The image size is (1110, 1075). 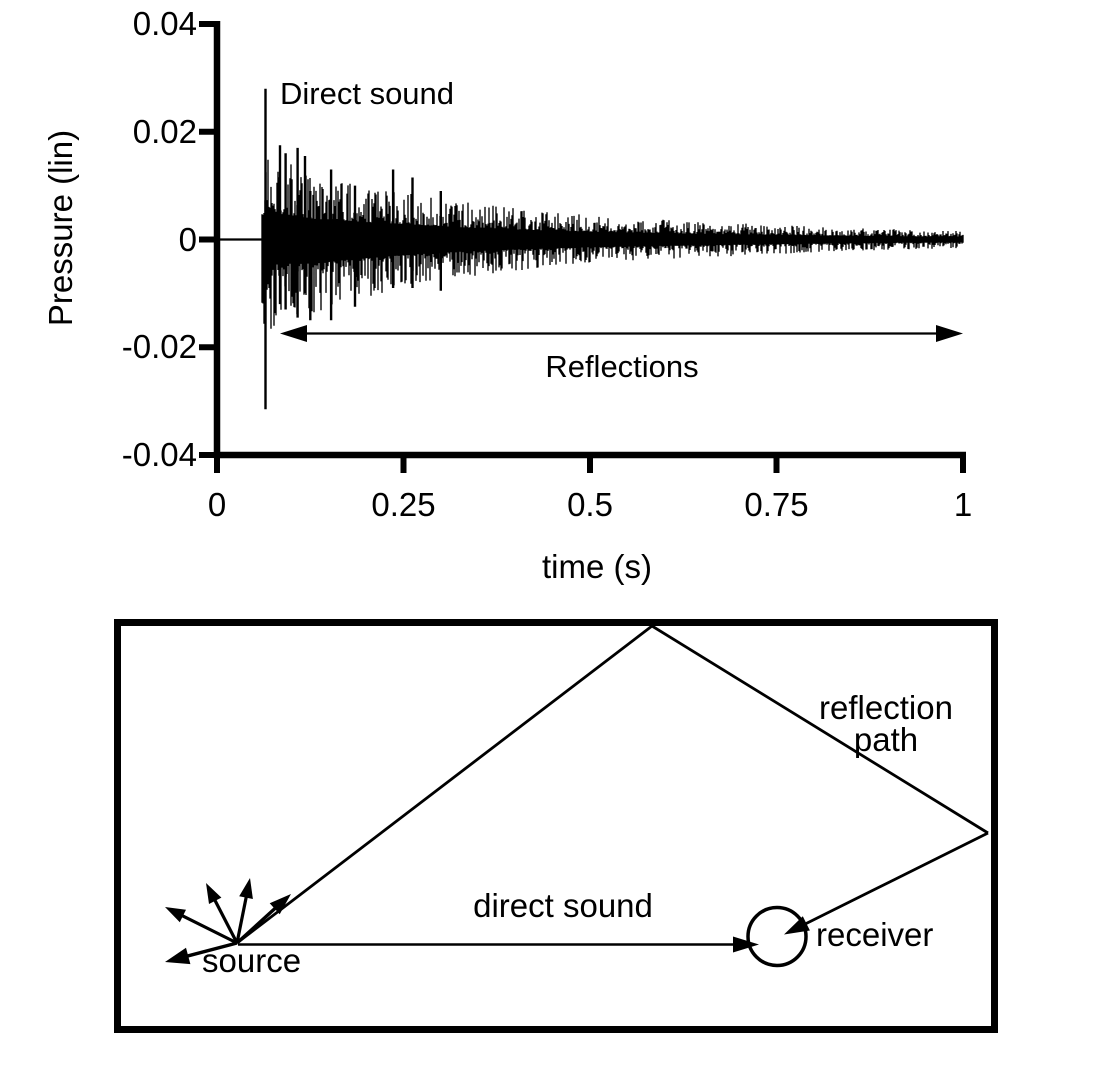 What do you see at coordinates (963, 504) in the screenshot?
I see `x-tick-label: 1` at bounding box center [963, 504].